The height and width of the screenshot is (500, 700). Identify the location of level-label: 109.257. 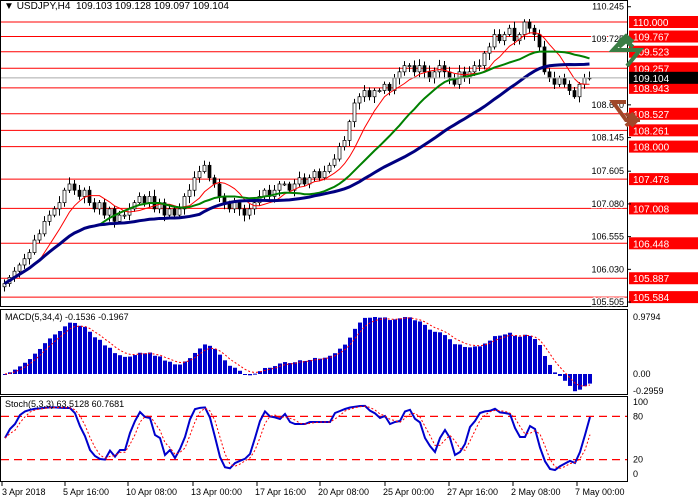
(651, 69).